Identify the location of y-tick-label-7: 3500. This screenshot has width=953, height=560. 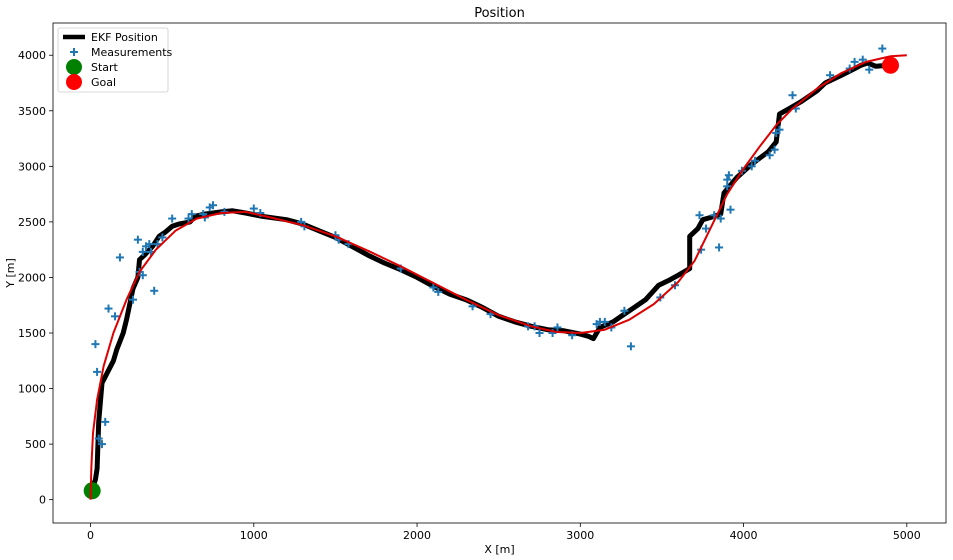
(32, 111).